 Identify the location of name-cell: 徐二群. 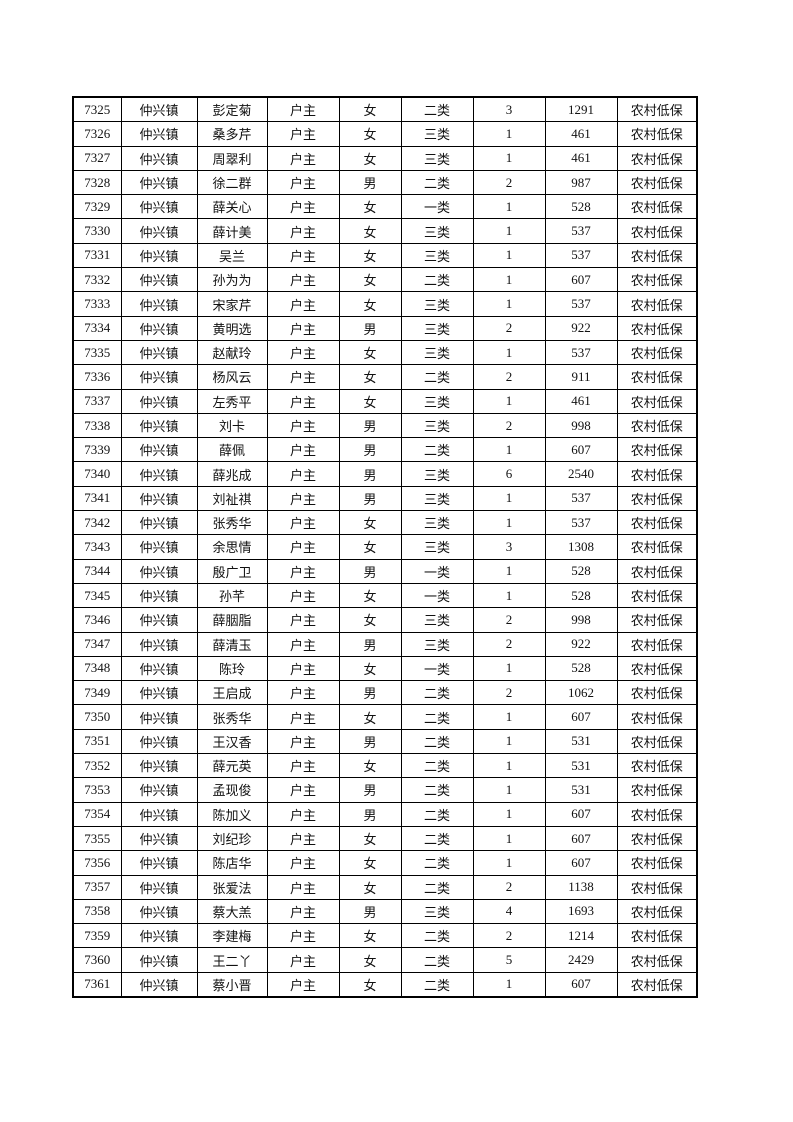
(232, 182).